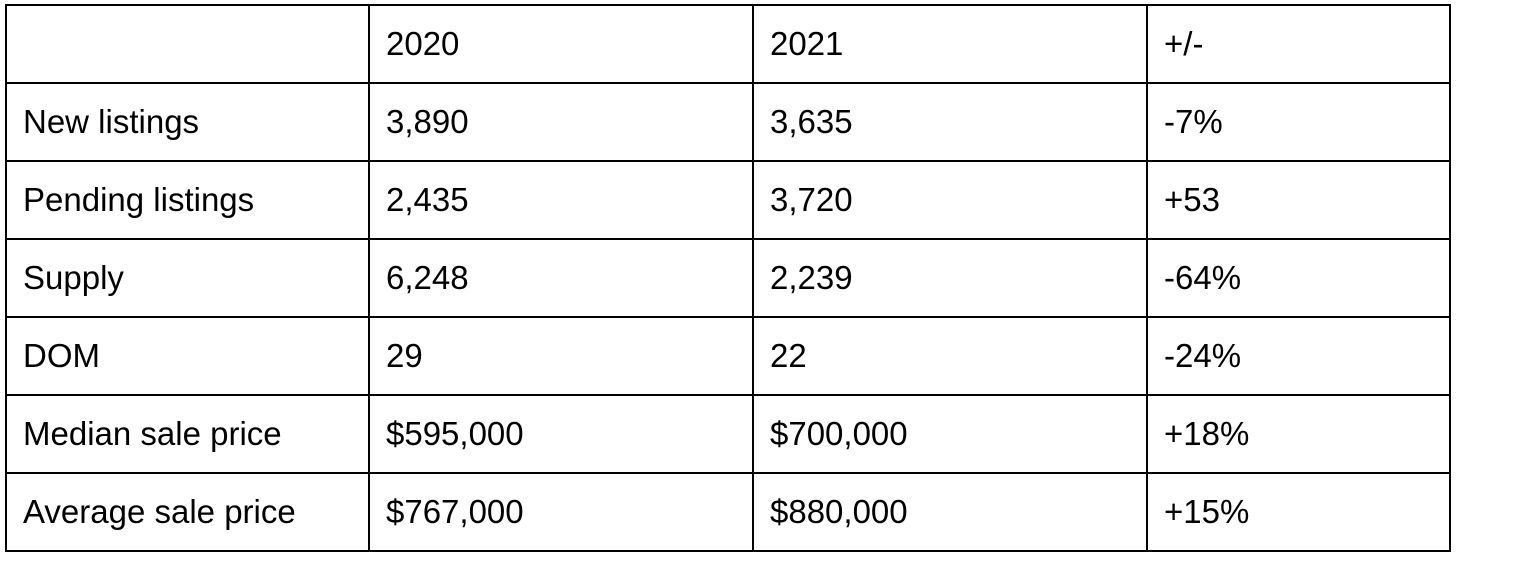  Describe the element at coordinates (1298, 434) in the screenshot. I see `value-change: +18%` at that location.